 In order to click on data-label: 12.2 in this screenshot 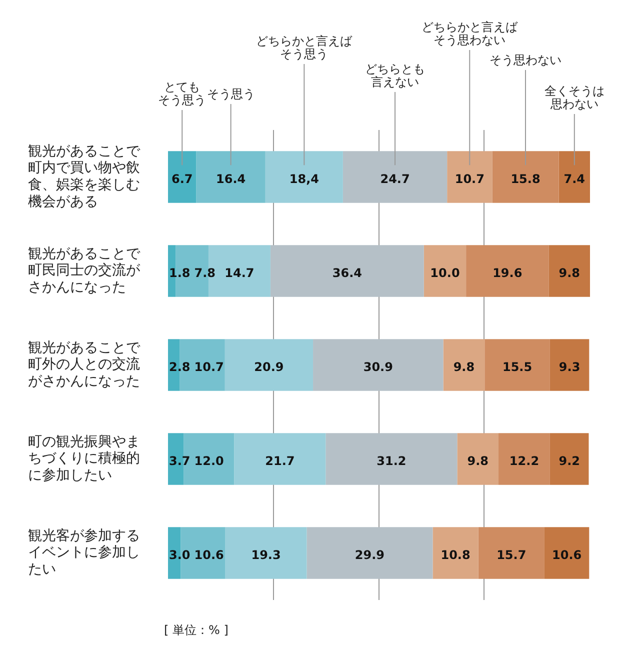, I will do `click(524, 461)`.